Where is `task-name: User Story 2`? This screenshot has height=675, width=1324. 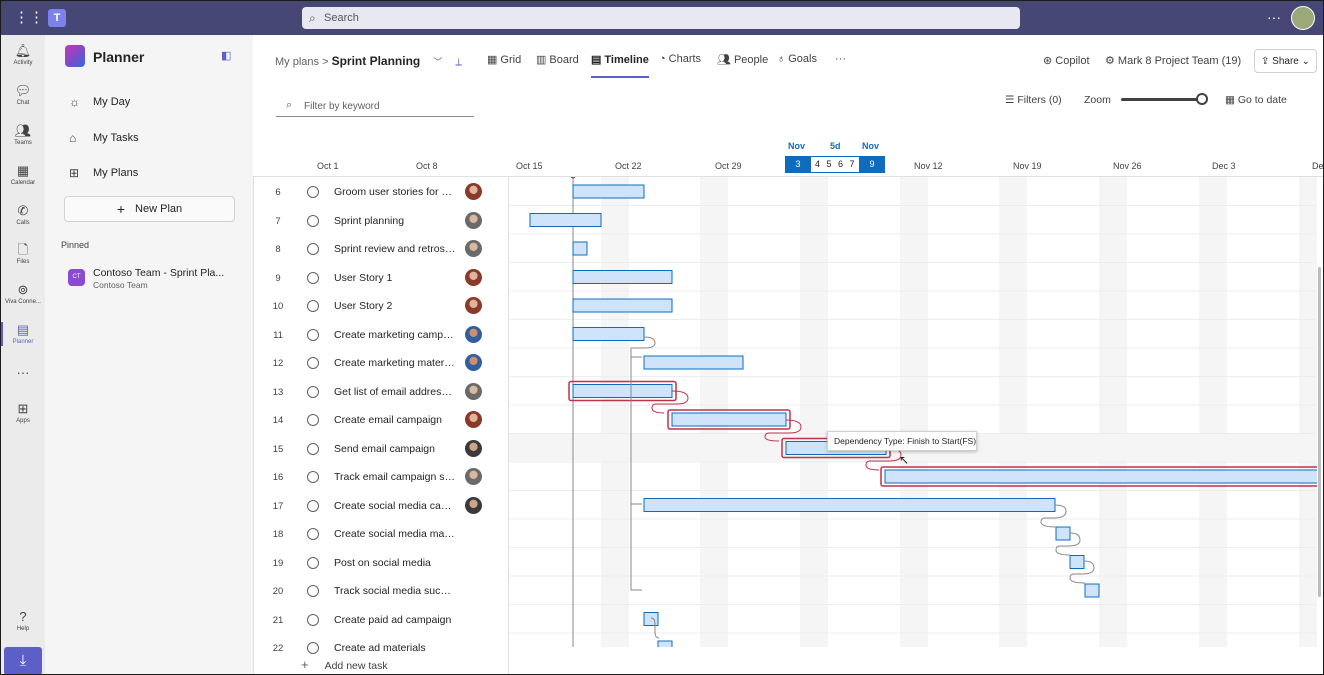
task-name: User Story 2 is located at coordinates (363, 306).